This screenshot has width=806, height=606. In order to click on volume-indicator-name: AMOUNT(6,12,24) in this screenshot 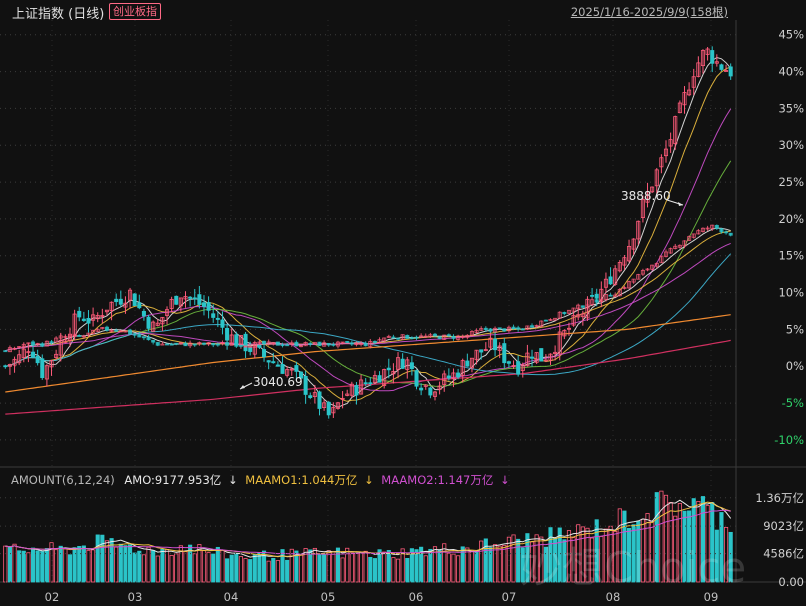, I will do `click(63, 480)`.